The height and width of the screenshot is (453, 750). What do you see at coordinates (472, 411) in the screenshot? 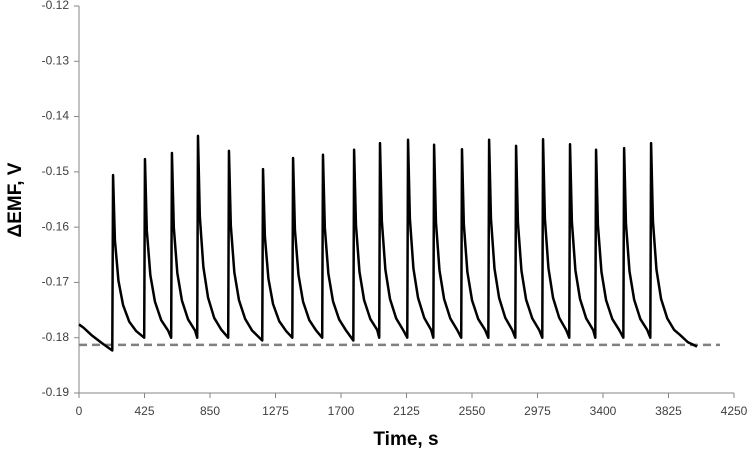
I see `x-tick-label: 2550` at bounding box center [472, 411].